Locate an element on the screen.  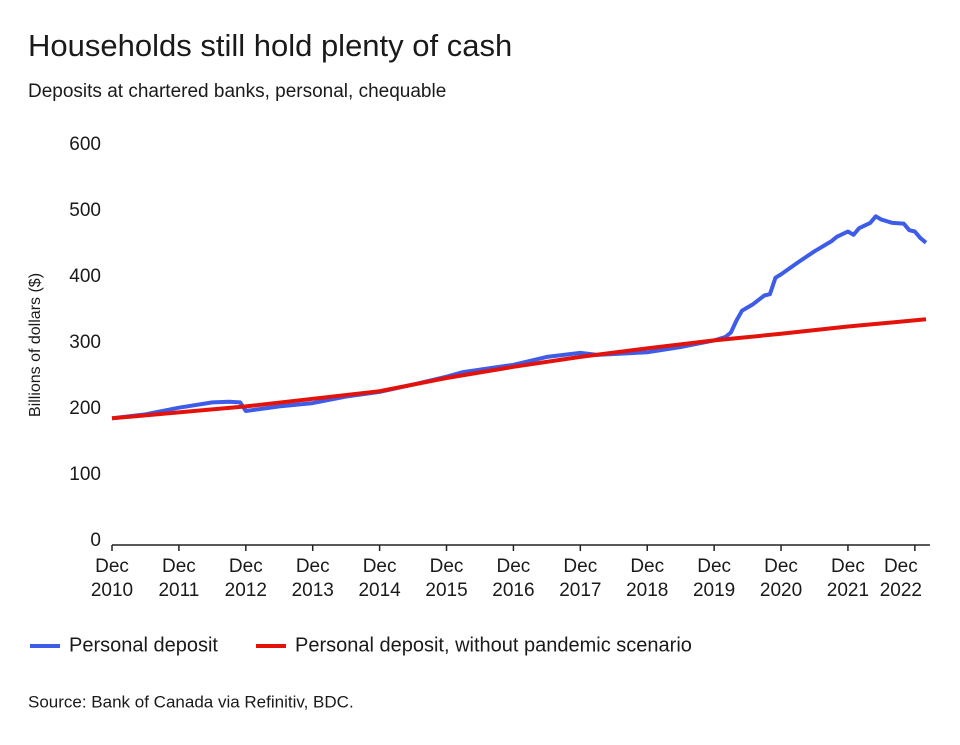
y-tick-label: 100 is located at coordinates (85, 474).